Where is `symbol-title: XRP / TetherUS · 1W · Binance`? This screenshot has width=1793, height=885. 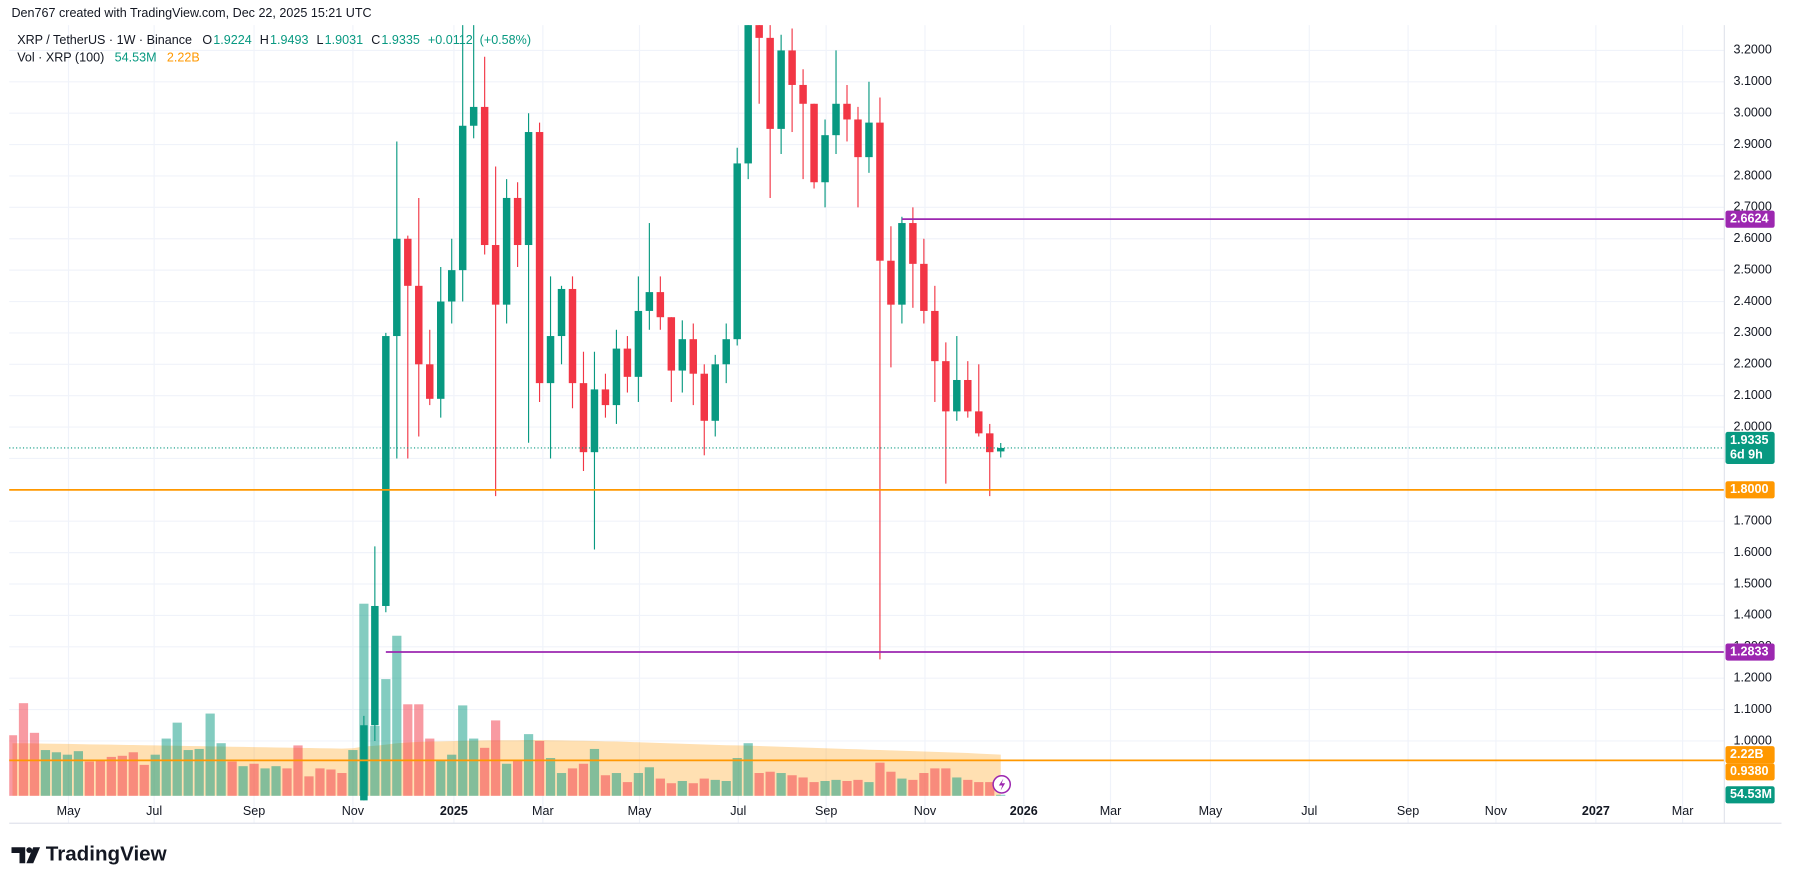 symbol-title: XRP / TetherUS · 1W · Binance is located at coordinates (104, 40).